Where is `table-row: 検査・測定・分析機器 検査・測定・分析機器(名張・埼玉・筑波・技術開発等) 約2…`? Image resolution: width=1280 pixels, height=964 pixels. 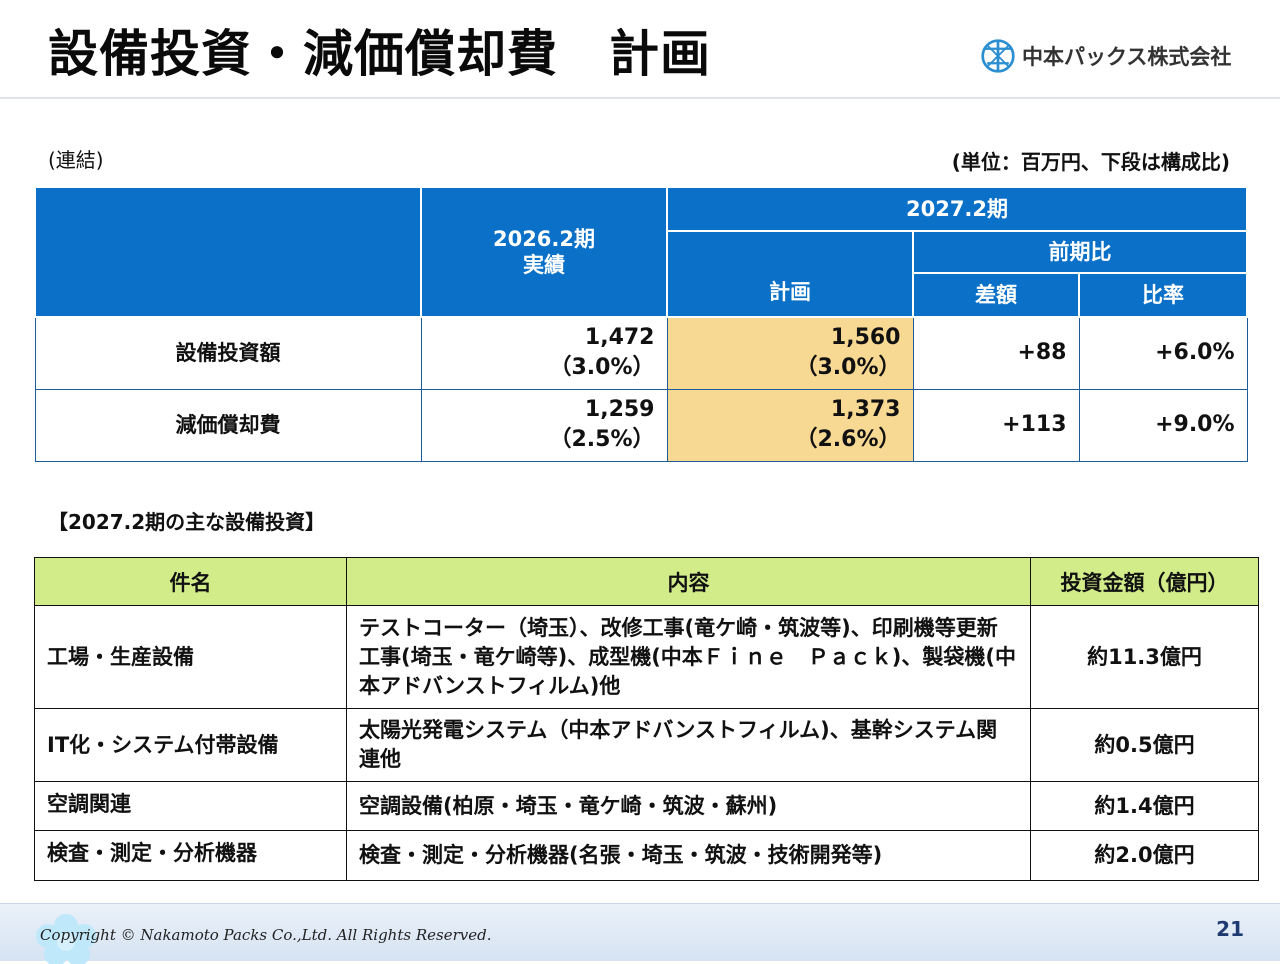
table-row: 検査・測定・分析機器 検査・測定・分析機器(名張・埼玉・筑波・技術開発等) 約2… is located at coordinates (646, 855).